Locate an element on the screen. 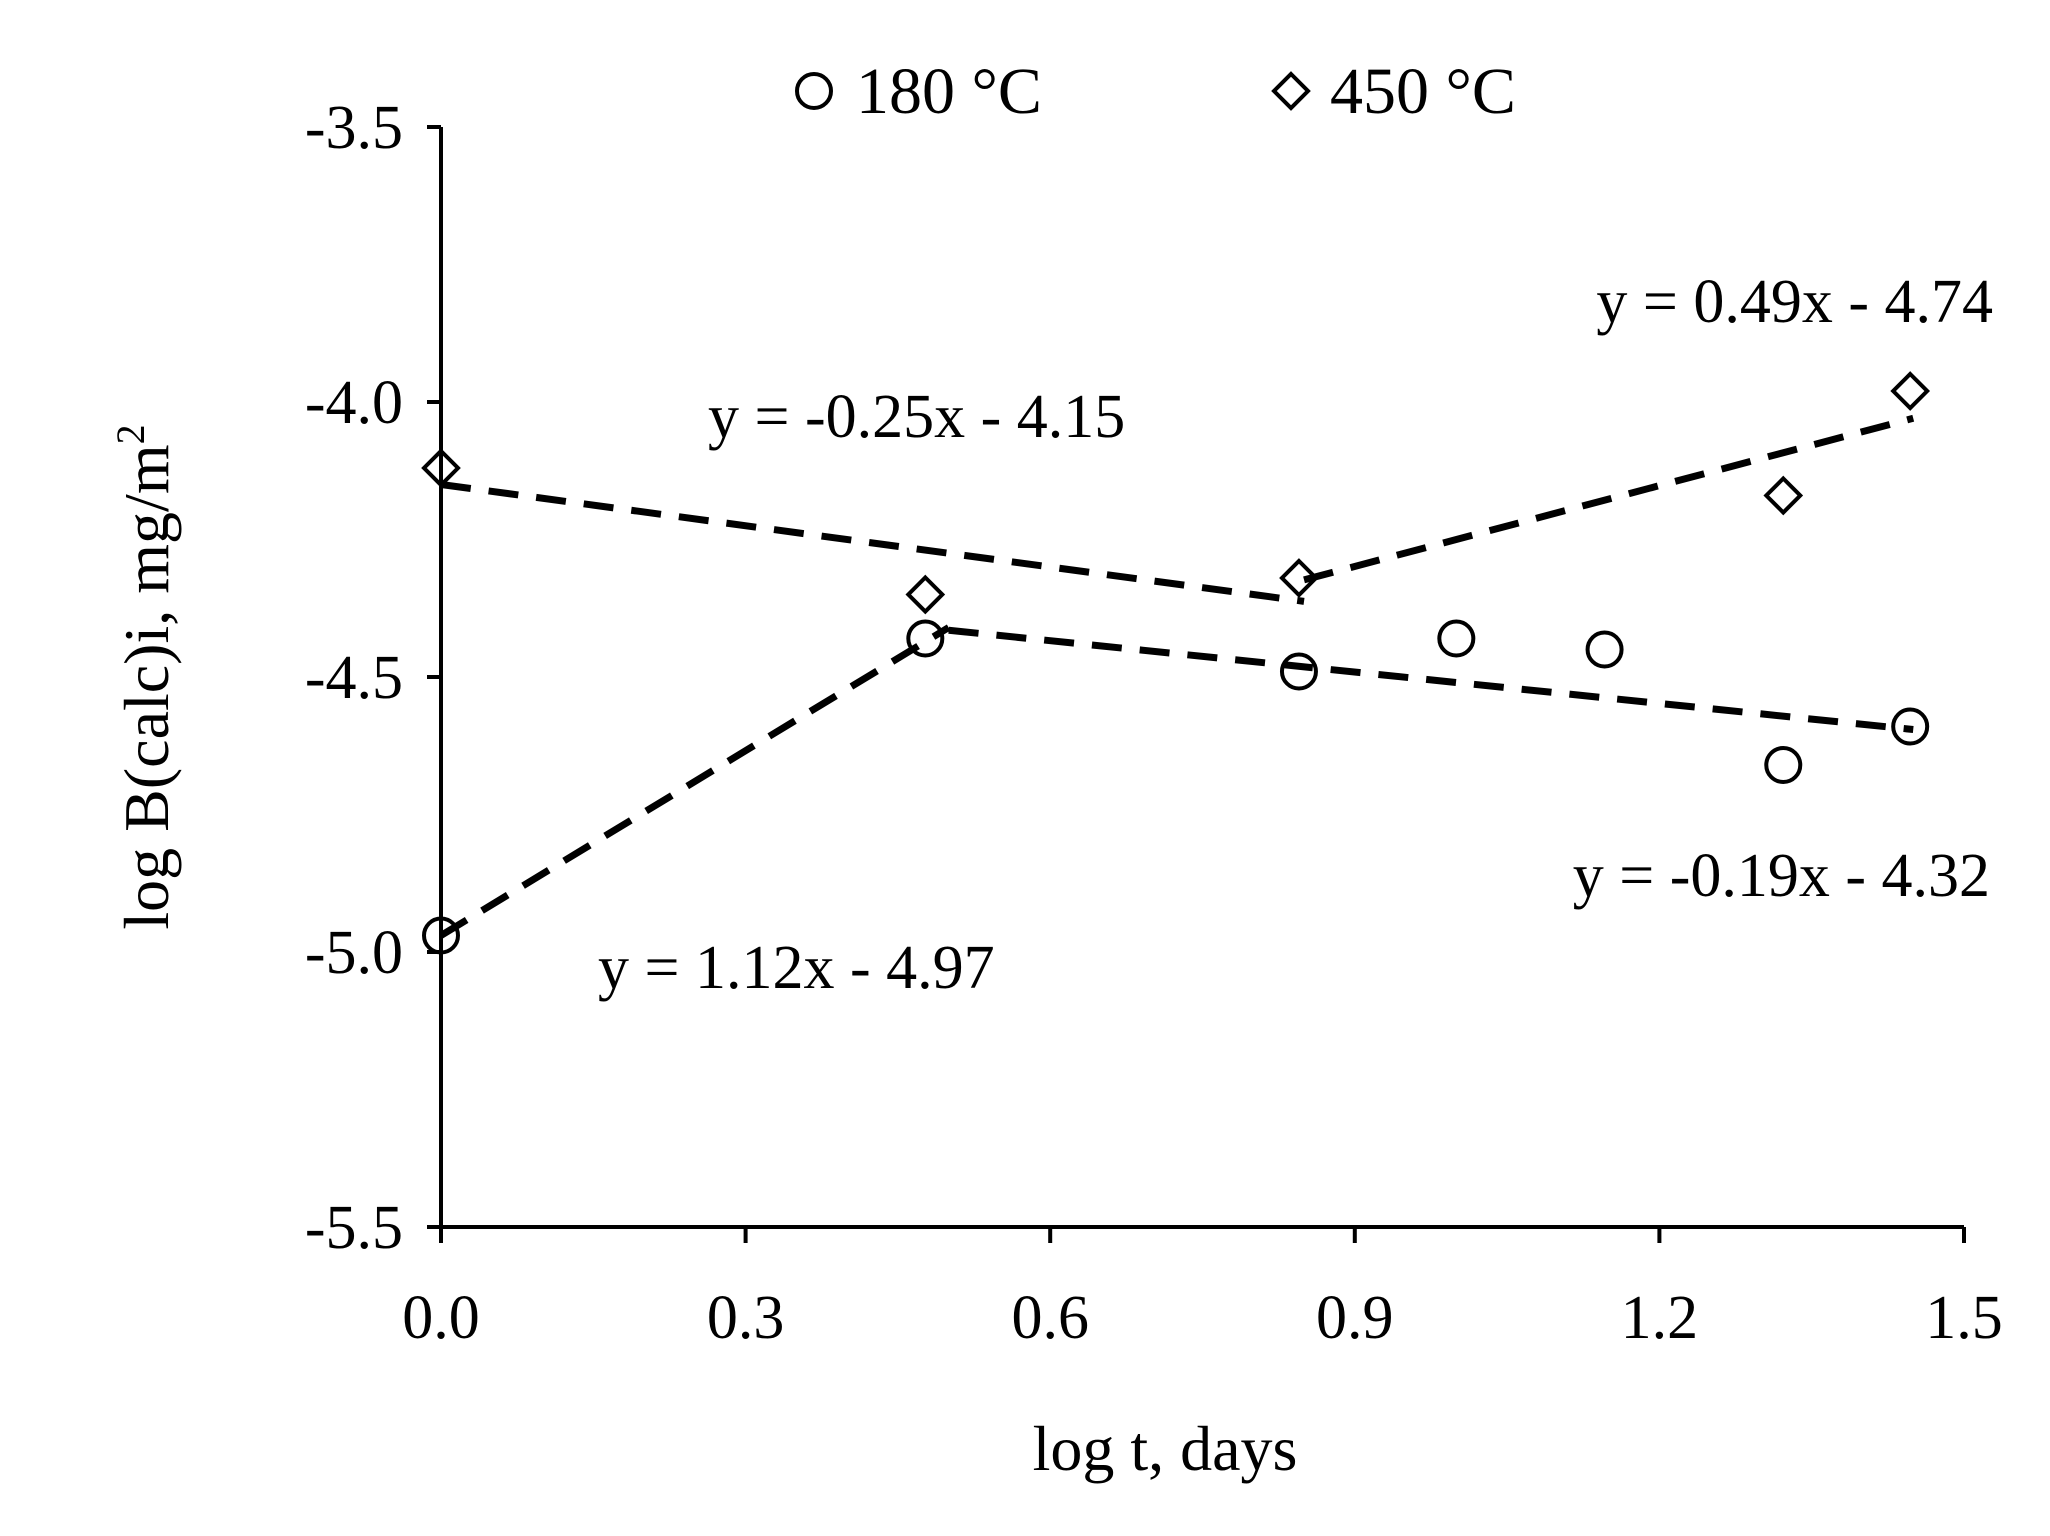  y-tick-label: -3.5 is located at coordinates (354, 128).